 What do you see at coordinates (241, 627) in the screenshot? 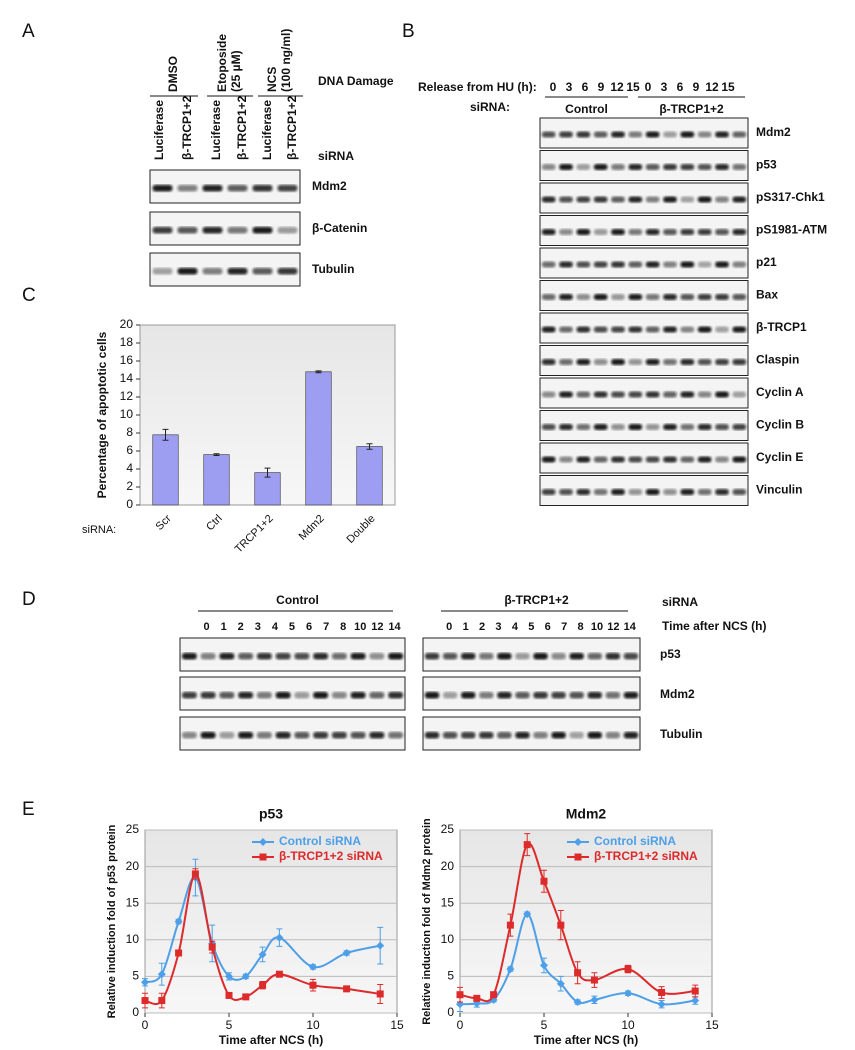
I see `time-label: 2` at bounding box center [241, 627].